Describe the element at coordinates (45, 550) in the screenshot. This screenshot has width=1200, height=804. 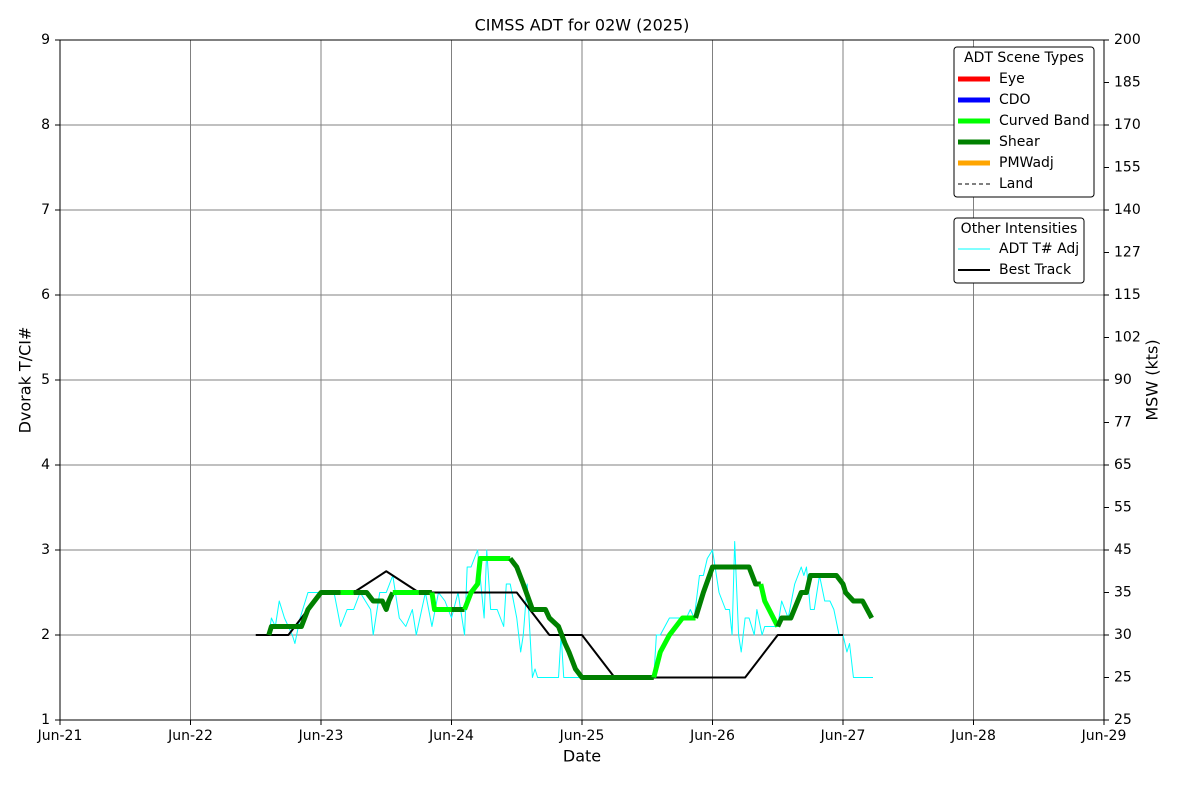
I see `y-tick-label: 3` at that location.